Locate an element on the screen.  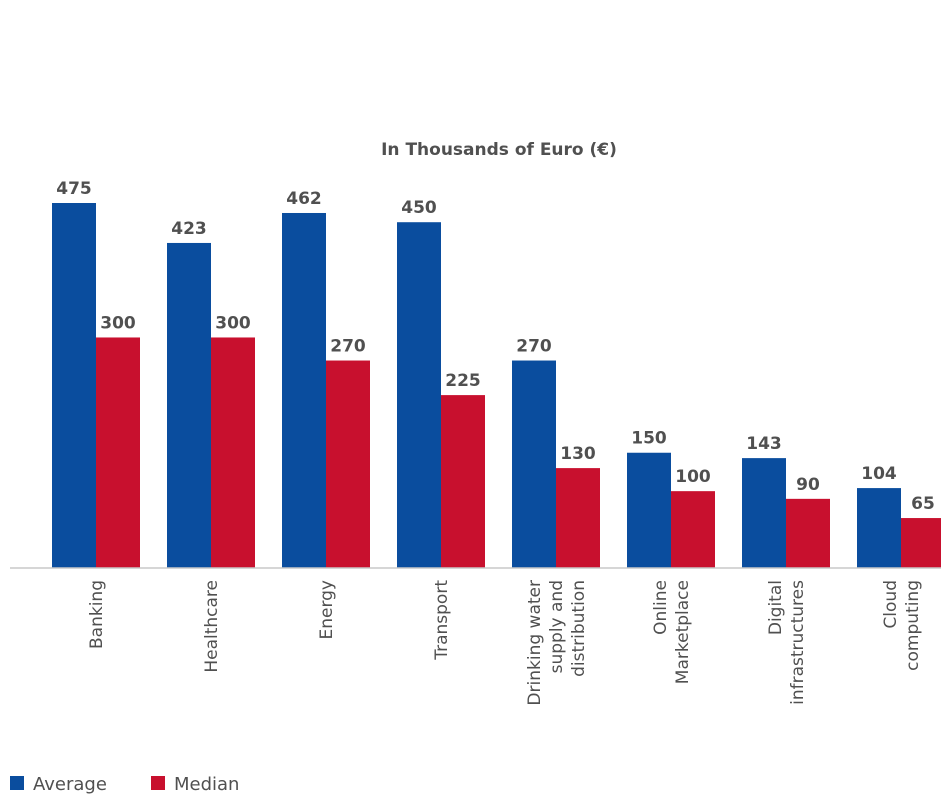
category-label-line: Online is located at coordinates (661, 607).